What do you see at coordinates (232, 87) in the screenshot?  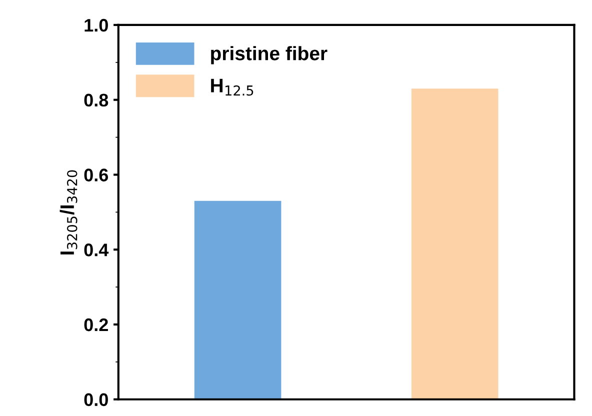 I see `legend-label: H$_{12.5}$` at bounding box center [232, 87].